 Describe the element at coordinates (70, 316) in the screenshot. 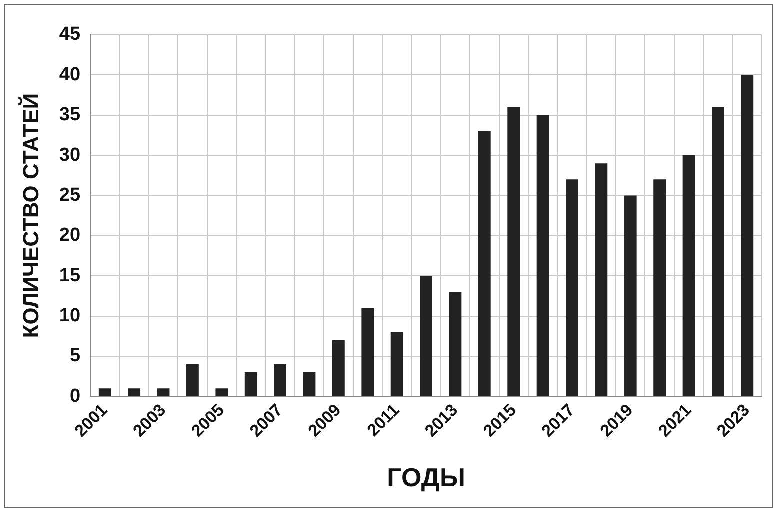

I see `y-tick-label: 10` at that location.